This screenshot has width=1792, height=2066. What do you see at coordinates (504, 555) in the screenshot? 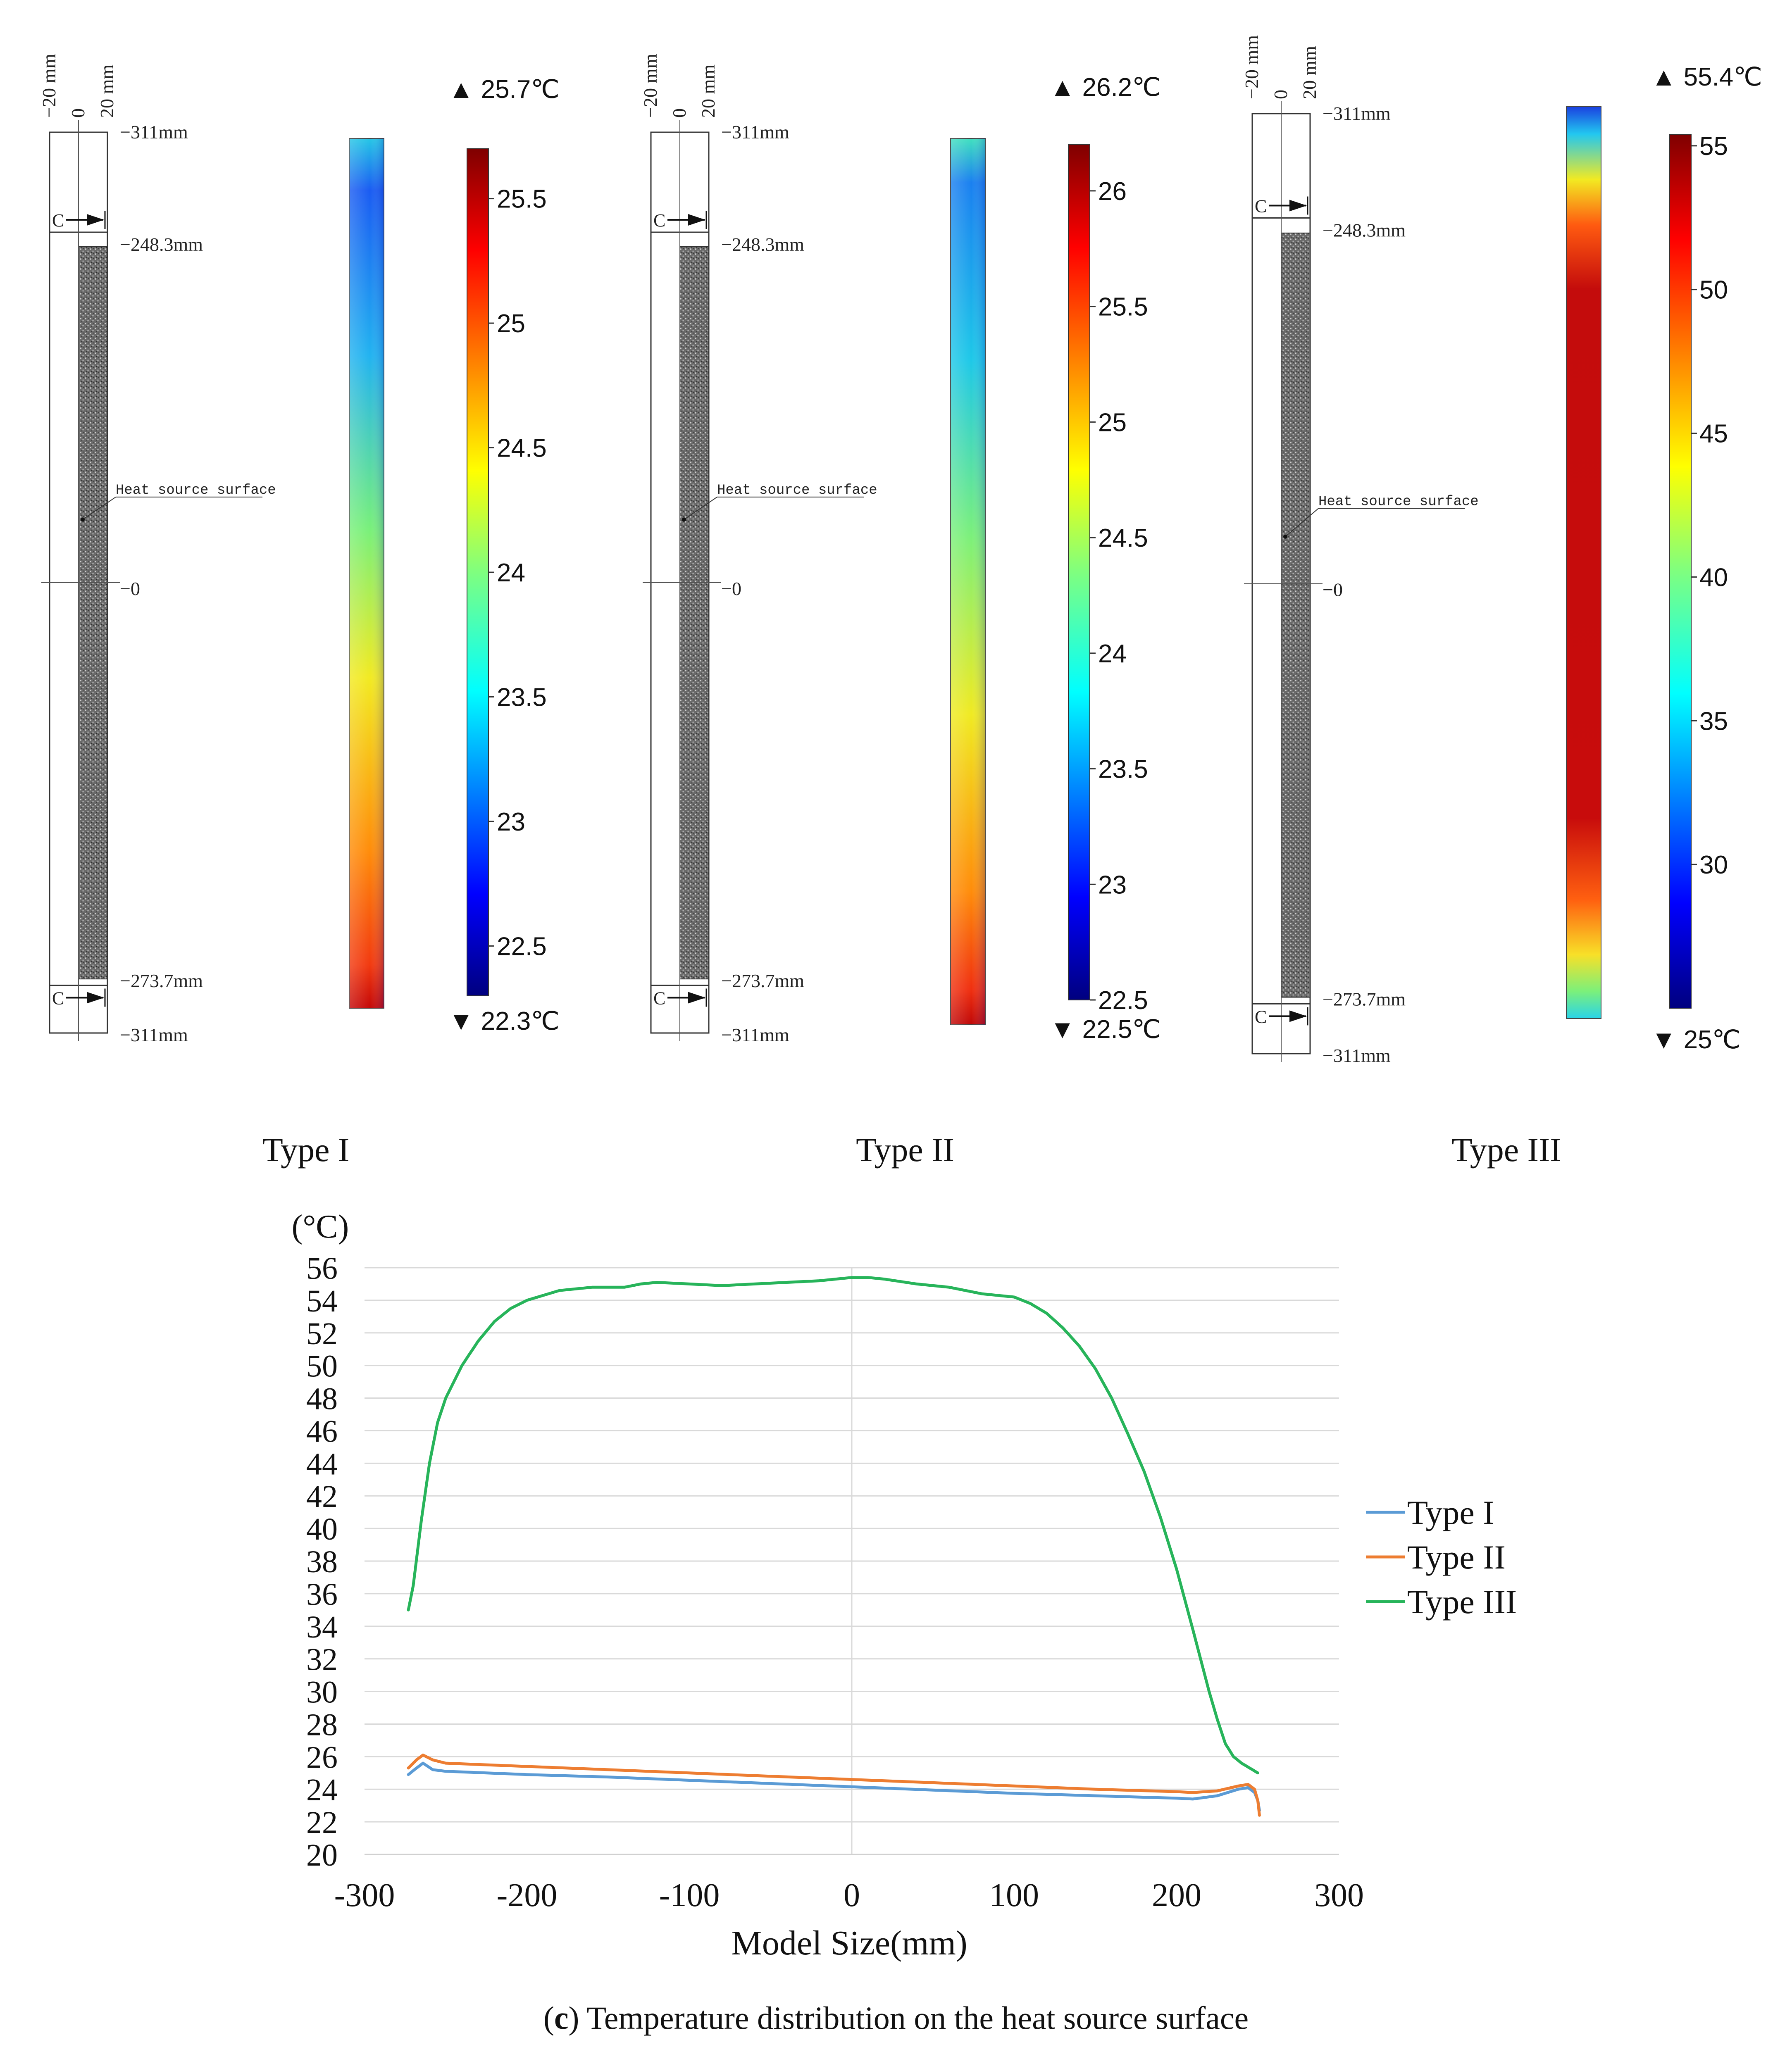
I see `colorbar: 25.5 25 24.5 24 23.5 23 22.5 ▲ 25.7℃ ▼ 22.3℃` at bounding box center [504, 555].